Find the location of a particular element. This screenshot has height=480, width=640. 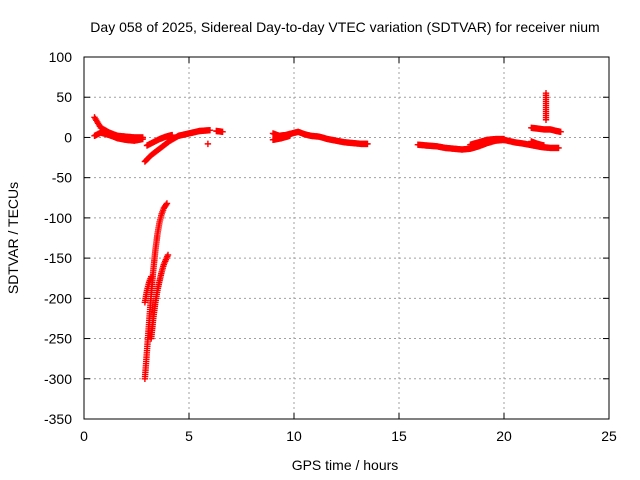

y-axis-label: SDTVAR / TECUs is located at coordinates (13, 238).